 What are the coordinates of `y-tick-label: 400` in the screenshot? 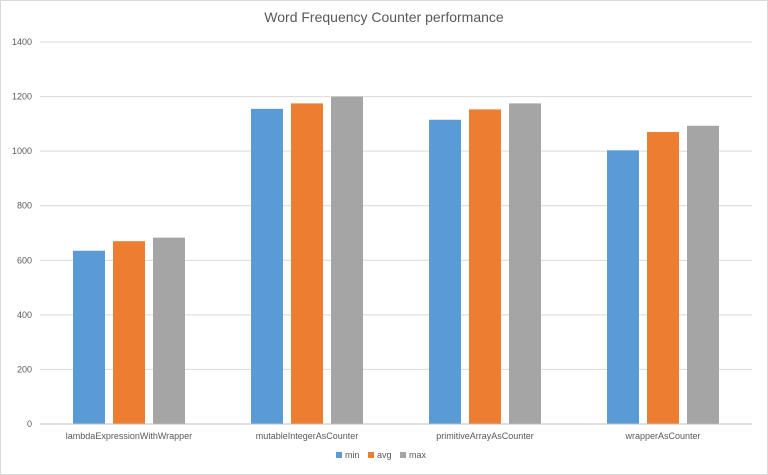 It's located at (24, 315).